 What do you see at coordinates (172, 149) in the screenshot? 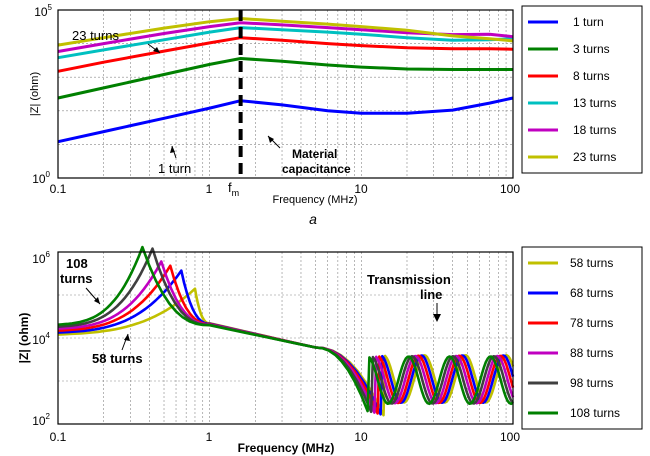
I see `arrowhead-1-turn` at bounding box center [172, 149].